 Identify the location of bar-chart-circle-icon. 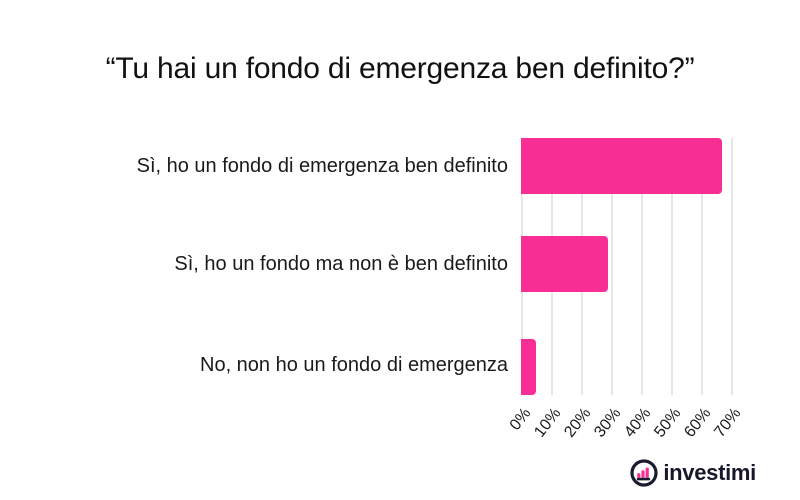
(644, 473).